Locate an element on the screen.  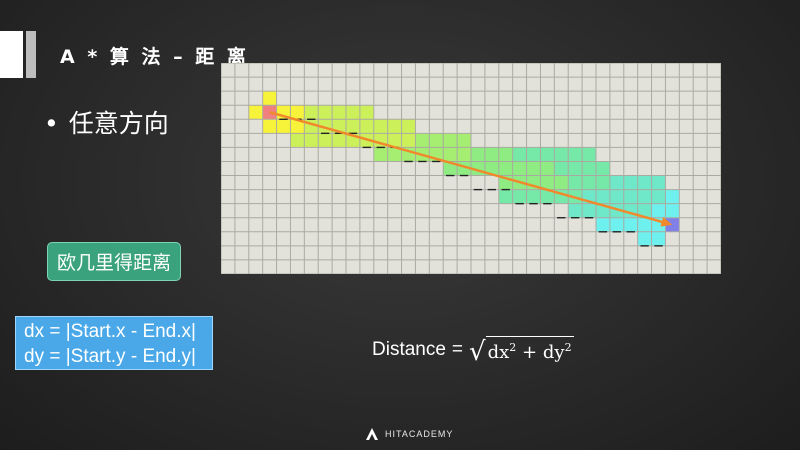
arrowhead-icon is located at coordinates (666, 221).